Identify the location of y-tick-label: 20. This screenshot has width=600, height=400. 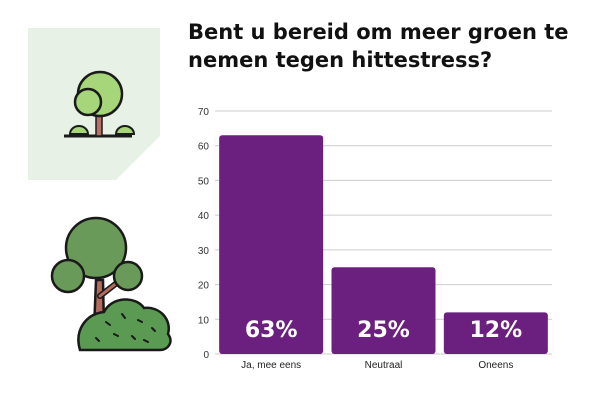
(204, 286).